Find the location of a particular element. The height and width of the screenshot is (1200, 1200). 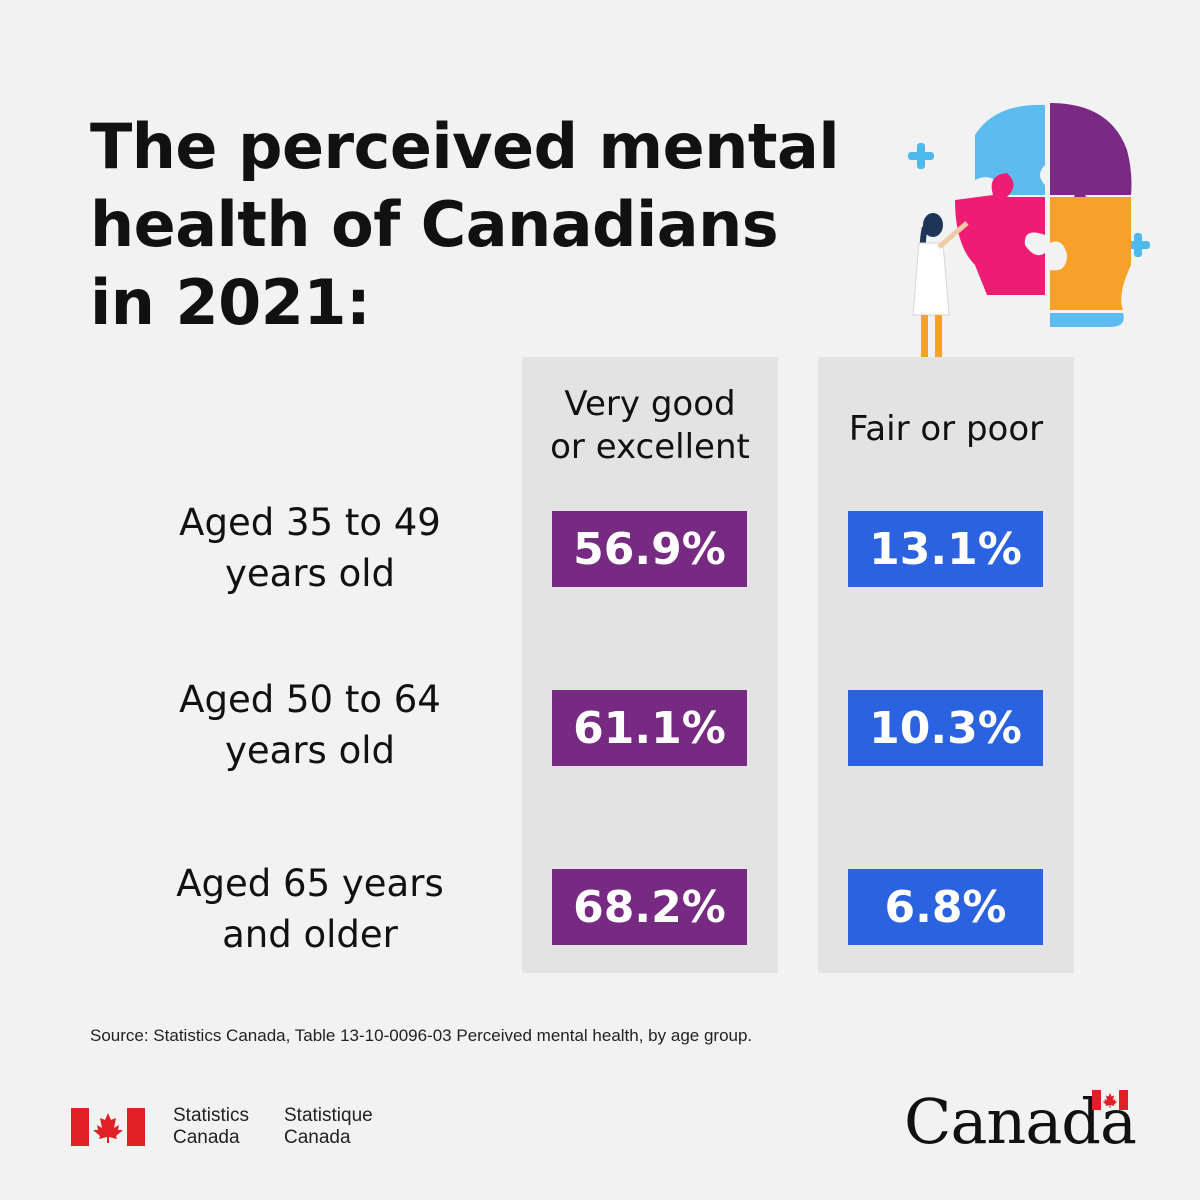

row-label-35-49: Aged 35 to 49 years old is located at coordinates (310, 548).